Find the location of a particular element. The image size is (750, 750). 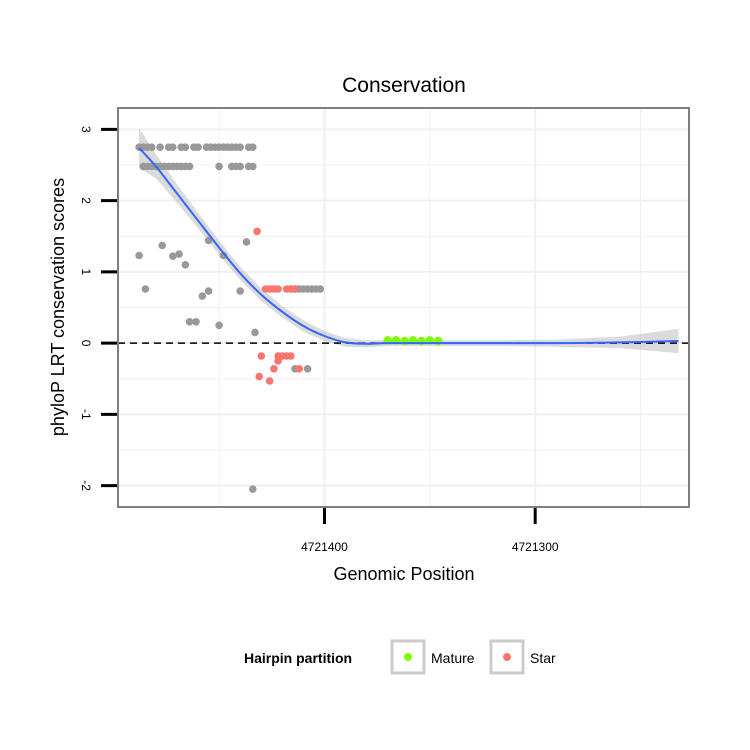

legend-swatch-mature is located at coordinates (408, 657).